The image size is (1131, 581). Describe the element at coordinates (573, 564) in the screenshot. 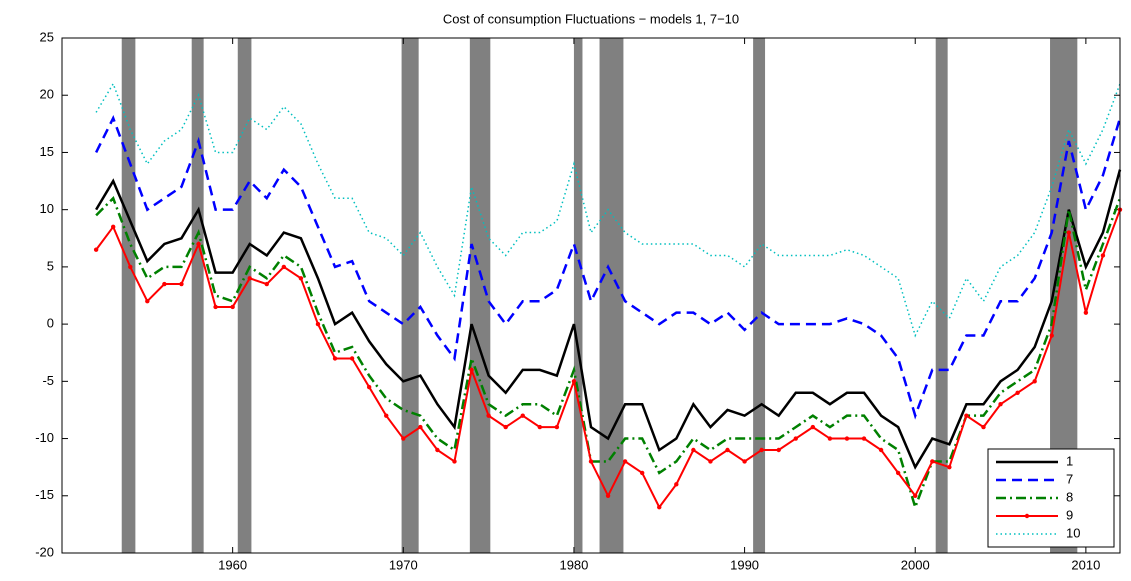

I see `x-tick-label: 1980` at that location.